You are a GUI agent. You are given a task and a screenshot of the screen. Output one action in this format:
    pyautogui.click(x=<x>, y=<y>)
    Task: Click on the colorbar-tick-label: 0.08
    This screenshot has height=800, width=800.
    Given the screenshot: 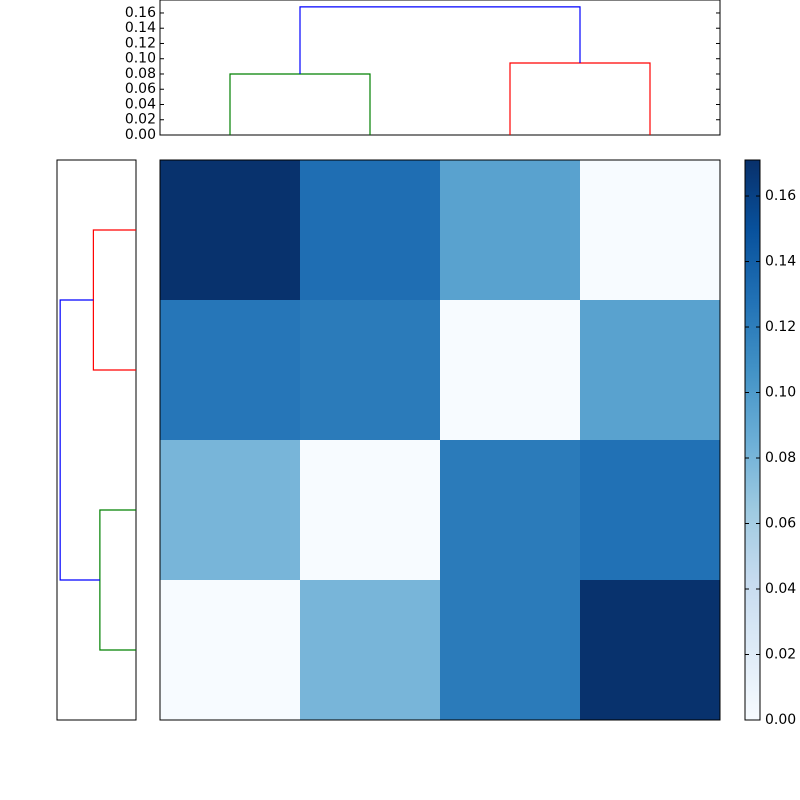 What is the action you would take?
    pyautogui.click(x=780, y=458)
    